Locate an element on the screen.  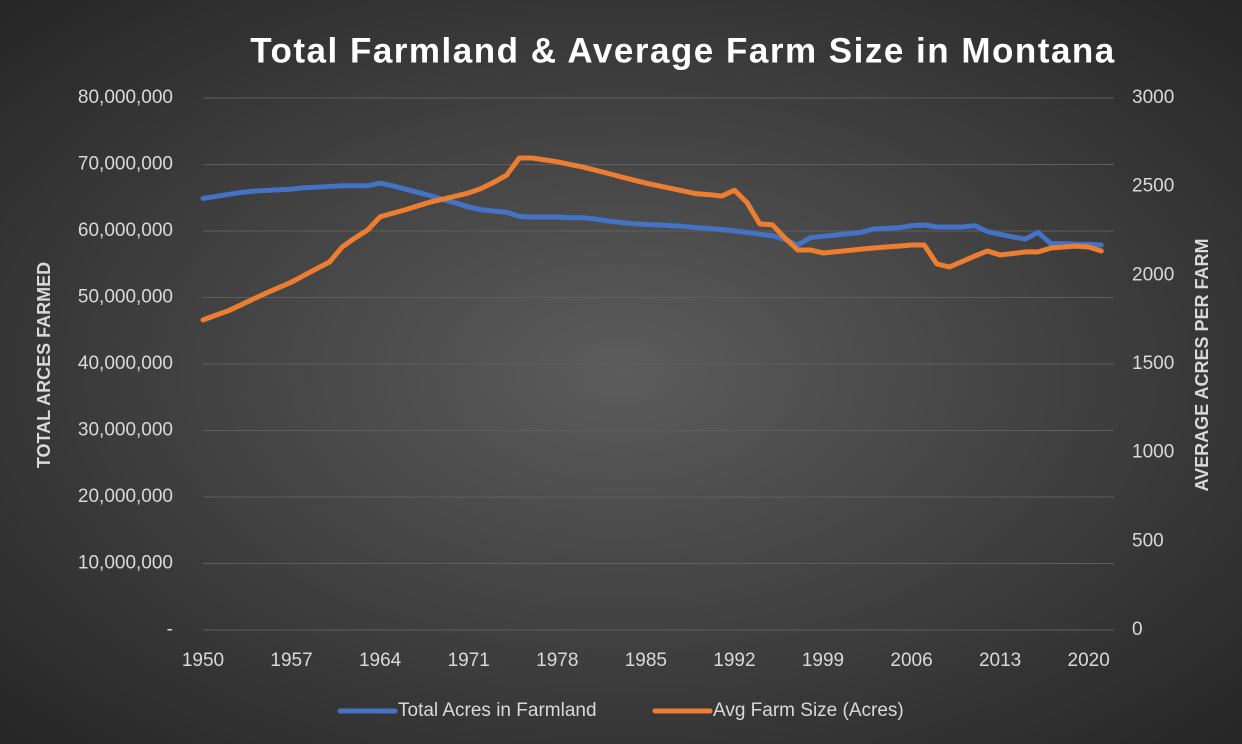
y-tick-label: 10,000,000 is located at coordinates (125, 563).